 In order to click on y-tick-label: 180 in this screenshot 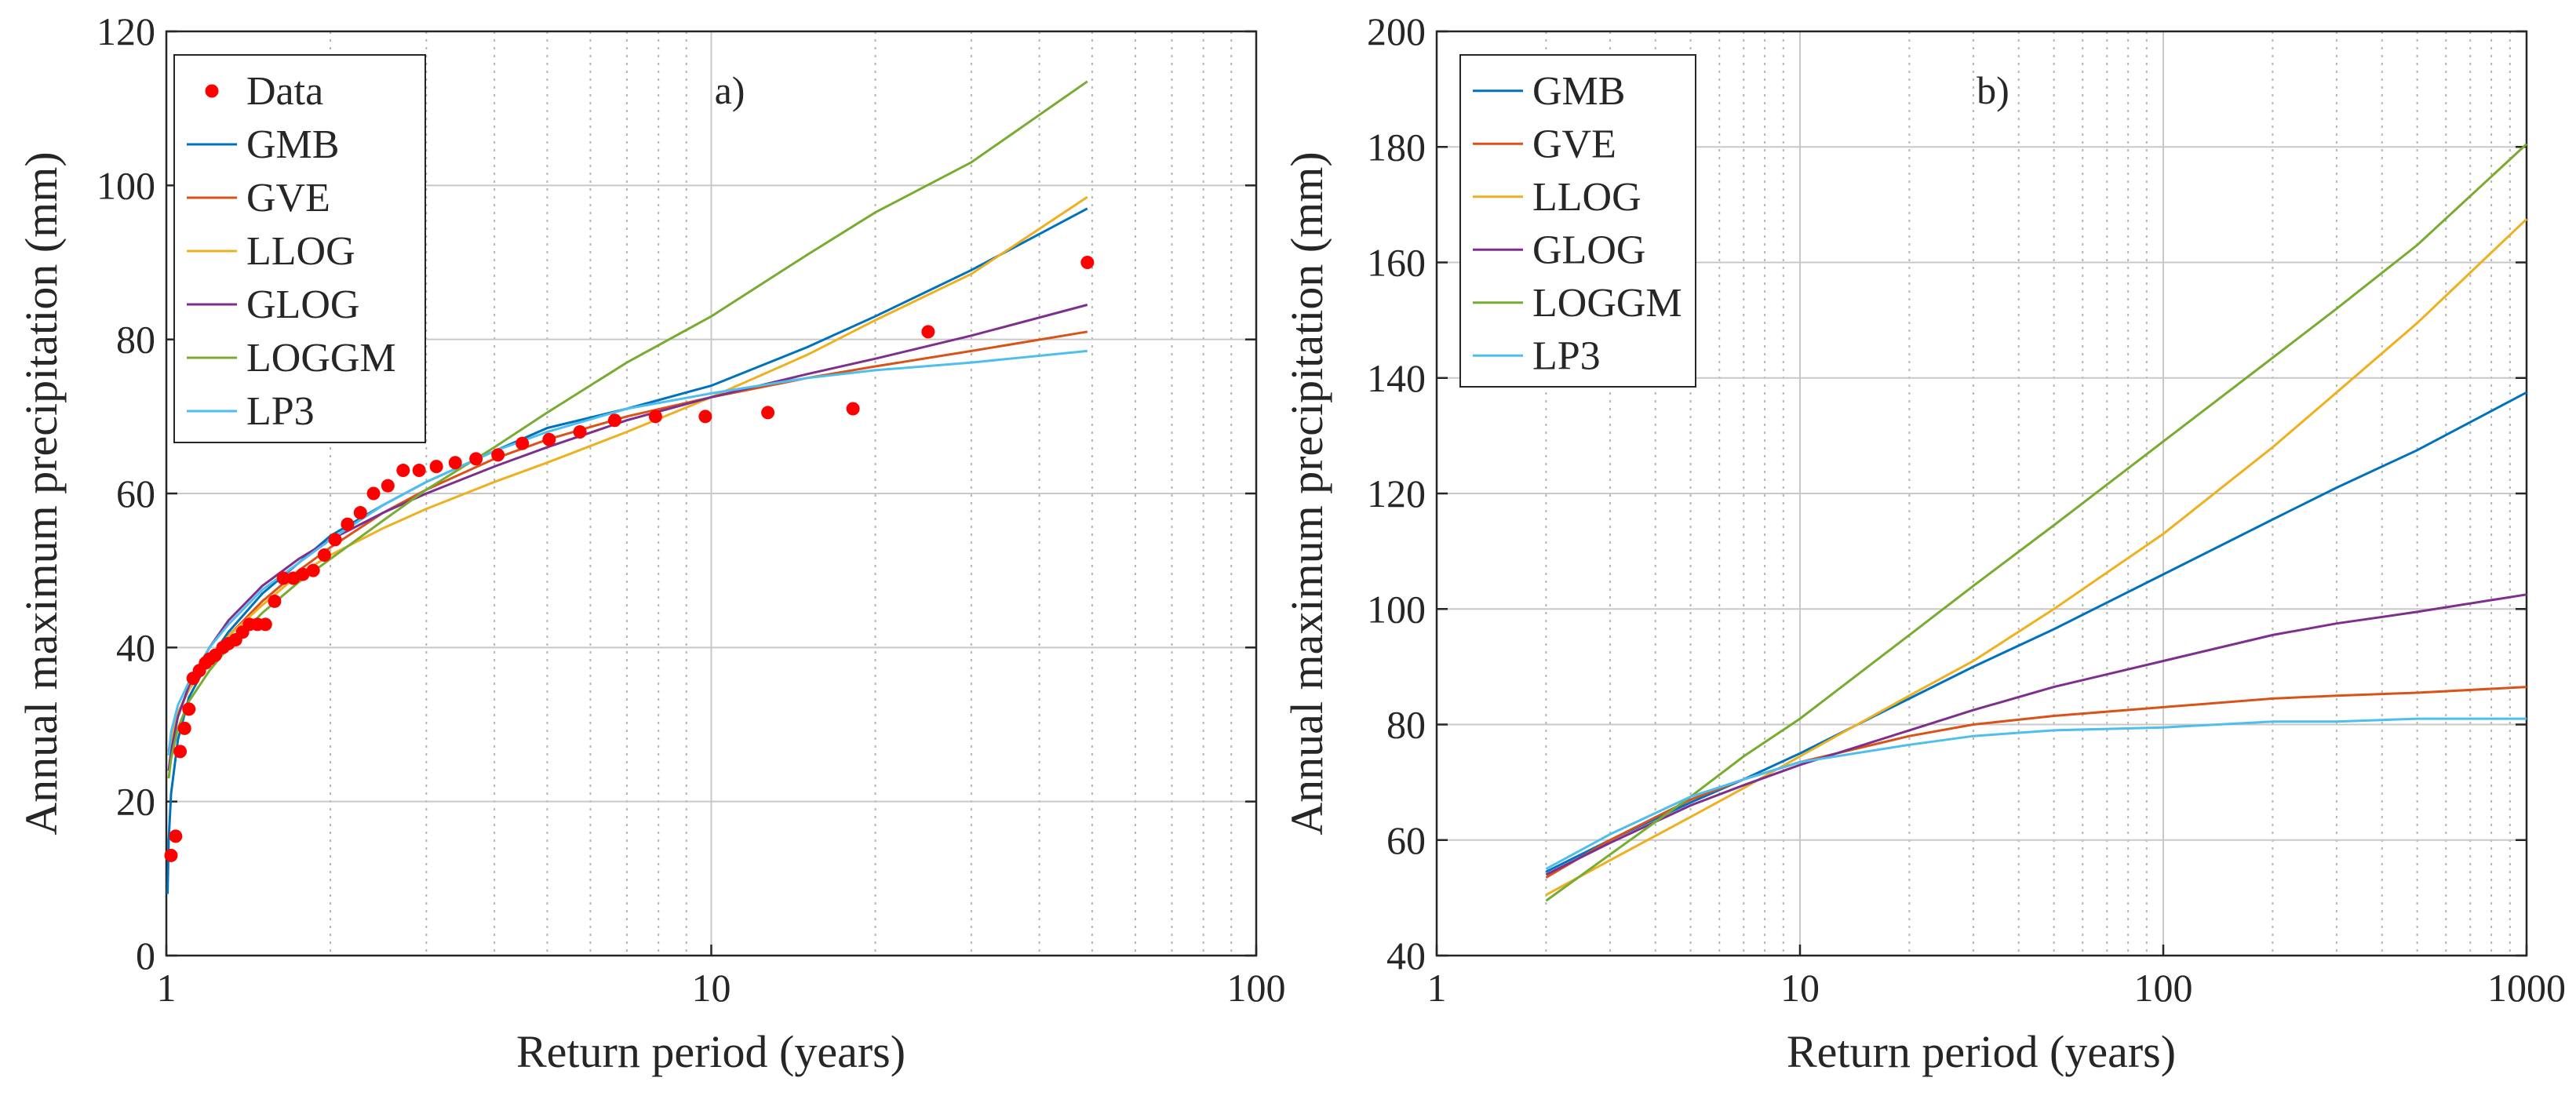, I will do `click(1396, 147)`.